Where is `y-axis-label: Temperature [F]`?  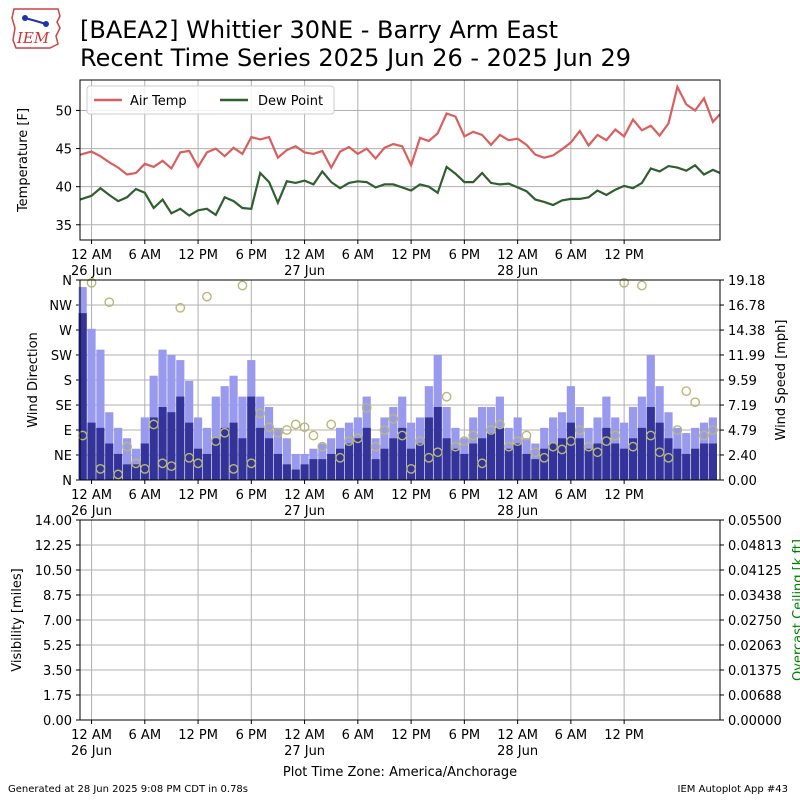 y-axis-label: Temperature [F] is located at coordinates (23, 160).